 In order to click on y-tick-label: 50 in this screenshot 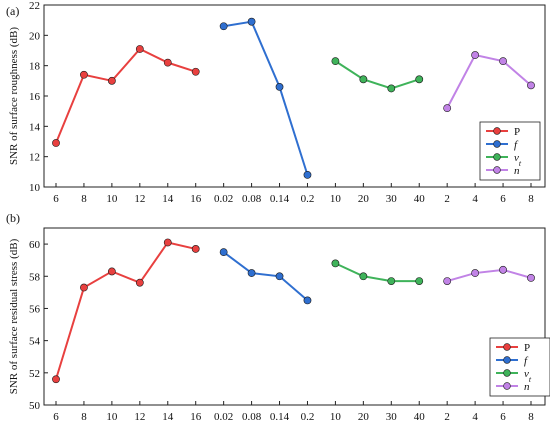, I will do `click(35, 406)`.